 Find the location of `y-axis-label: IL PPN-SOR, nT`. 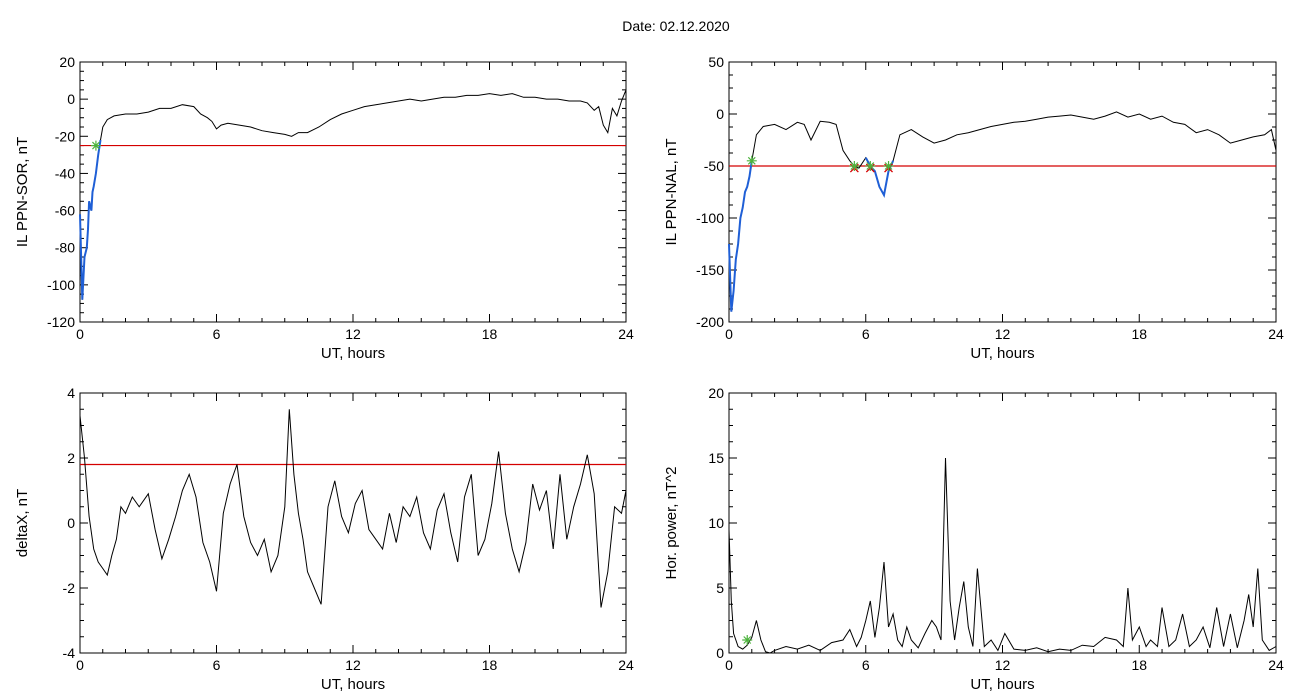

y-axis-label: IL PPN-SOR, nT is located at coordinates (22, 192).